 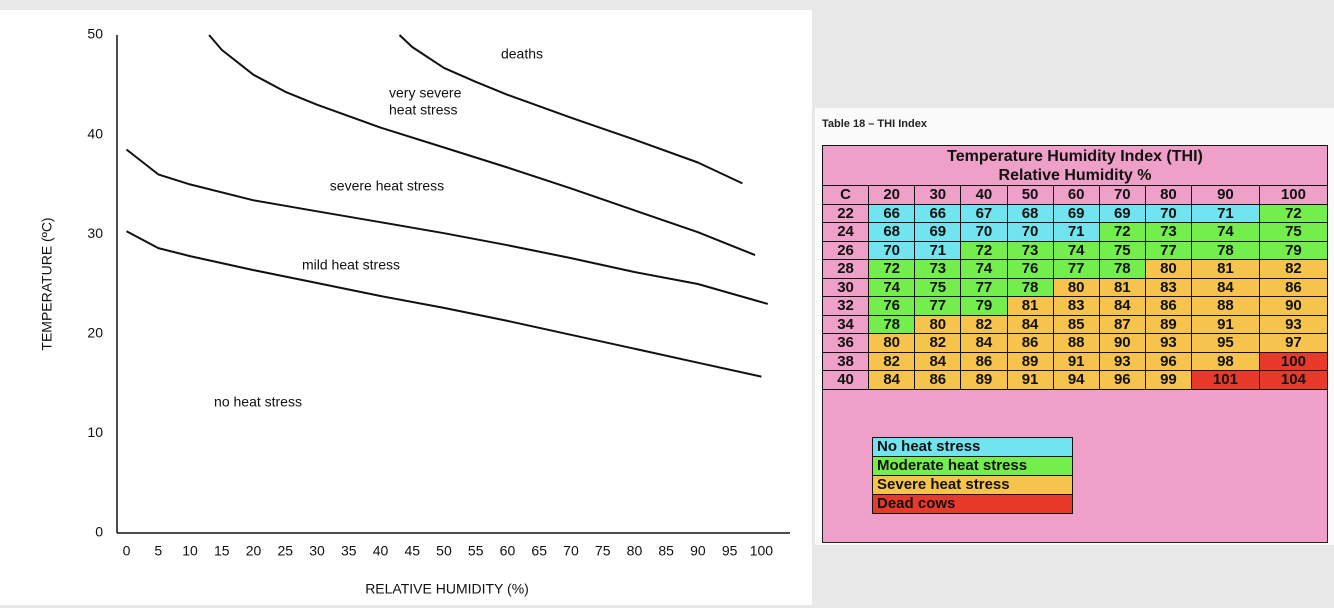 I want to click on table-title: Temperature Humidity Index (THI), so click(x=1075, y=156).